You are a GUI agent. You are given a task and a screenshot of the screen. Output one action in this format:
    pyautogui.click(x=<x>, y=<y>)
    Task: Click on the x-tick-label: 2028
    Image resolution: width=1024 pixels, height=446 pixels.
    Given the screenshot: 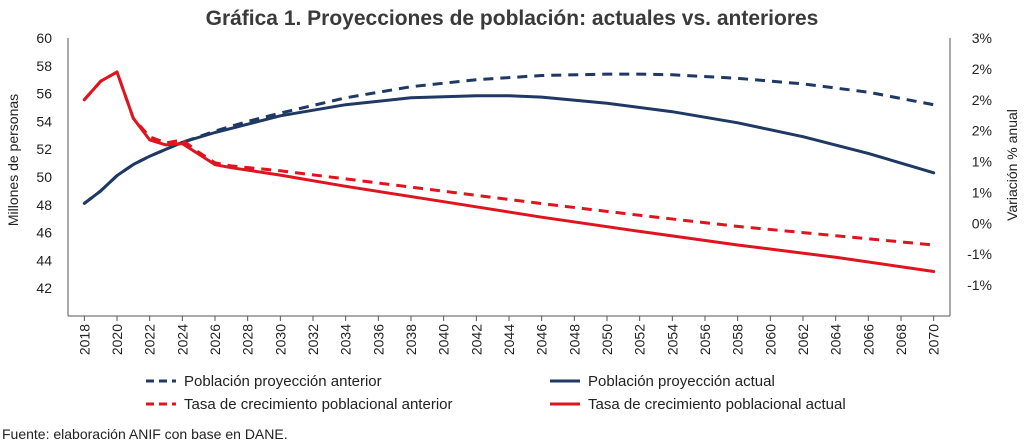 What is the action you would take?
    pyautogui.click(x=248, y=339)
    